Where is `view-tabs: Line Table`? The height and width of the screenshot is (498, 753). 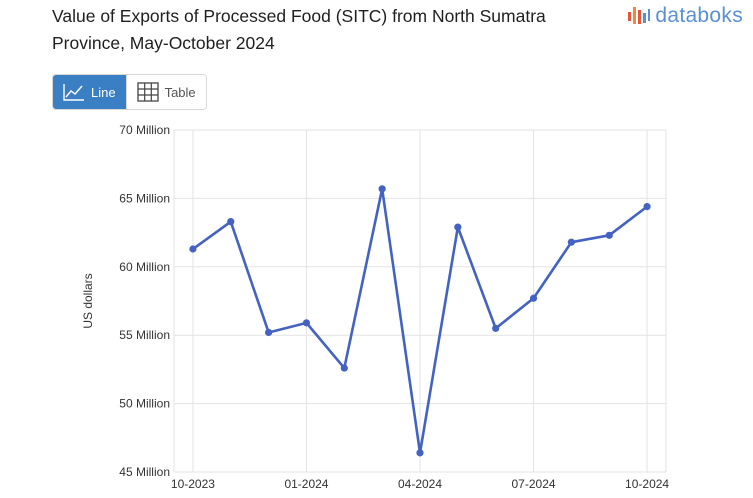
view-tabs: Line Table is located at coordinates (129, 92).